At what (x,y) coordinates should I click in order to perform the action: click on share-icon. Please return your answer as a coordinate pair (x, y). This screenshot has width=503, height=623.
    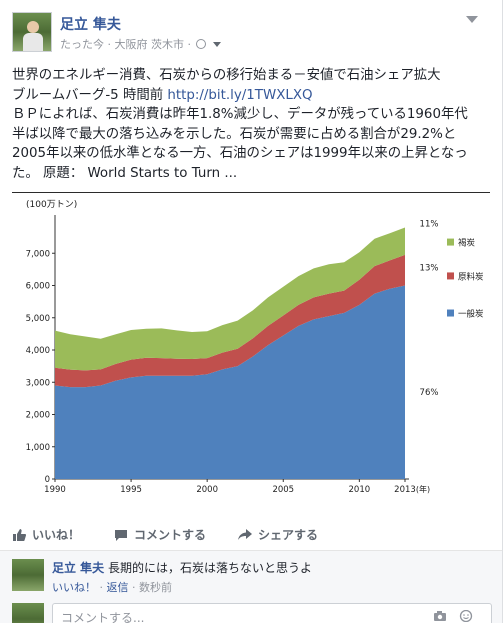
    Looking at the image, I should click on (245, 534).